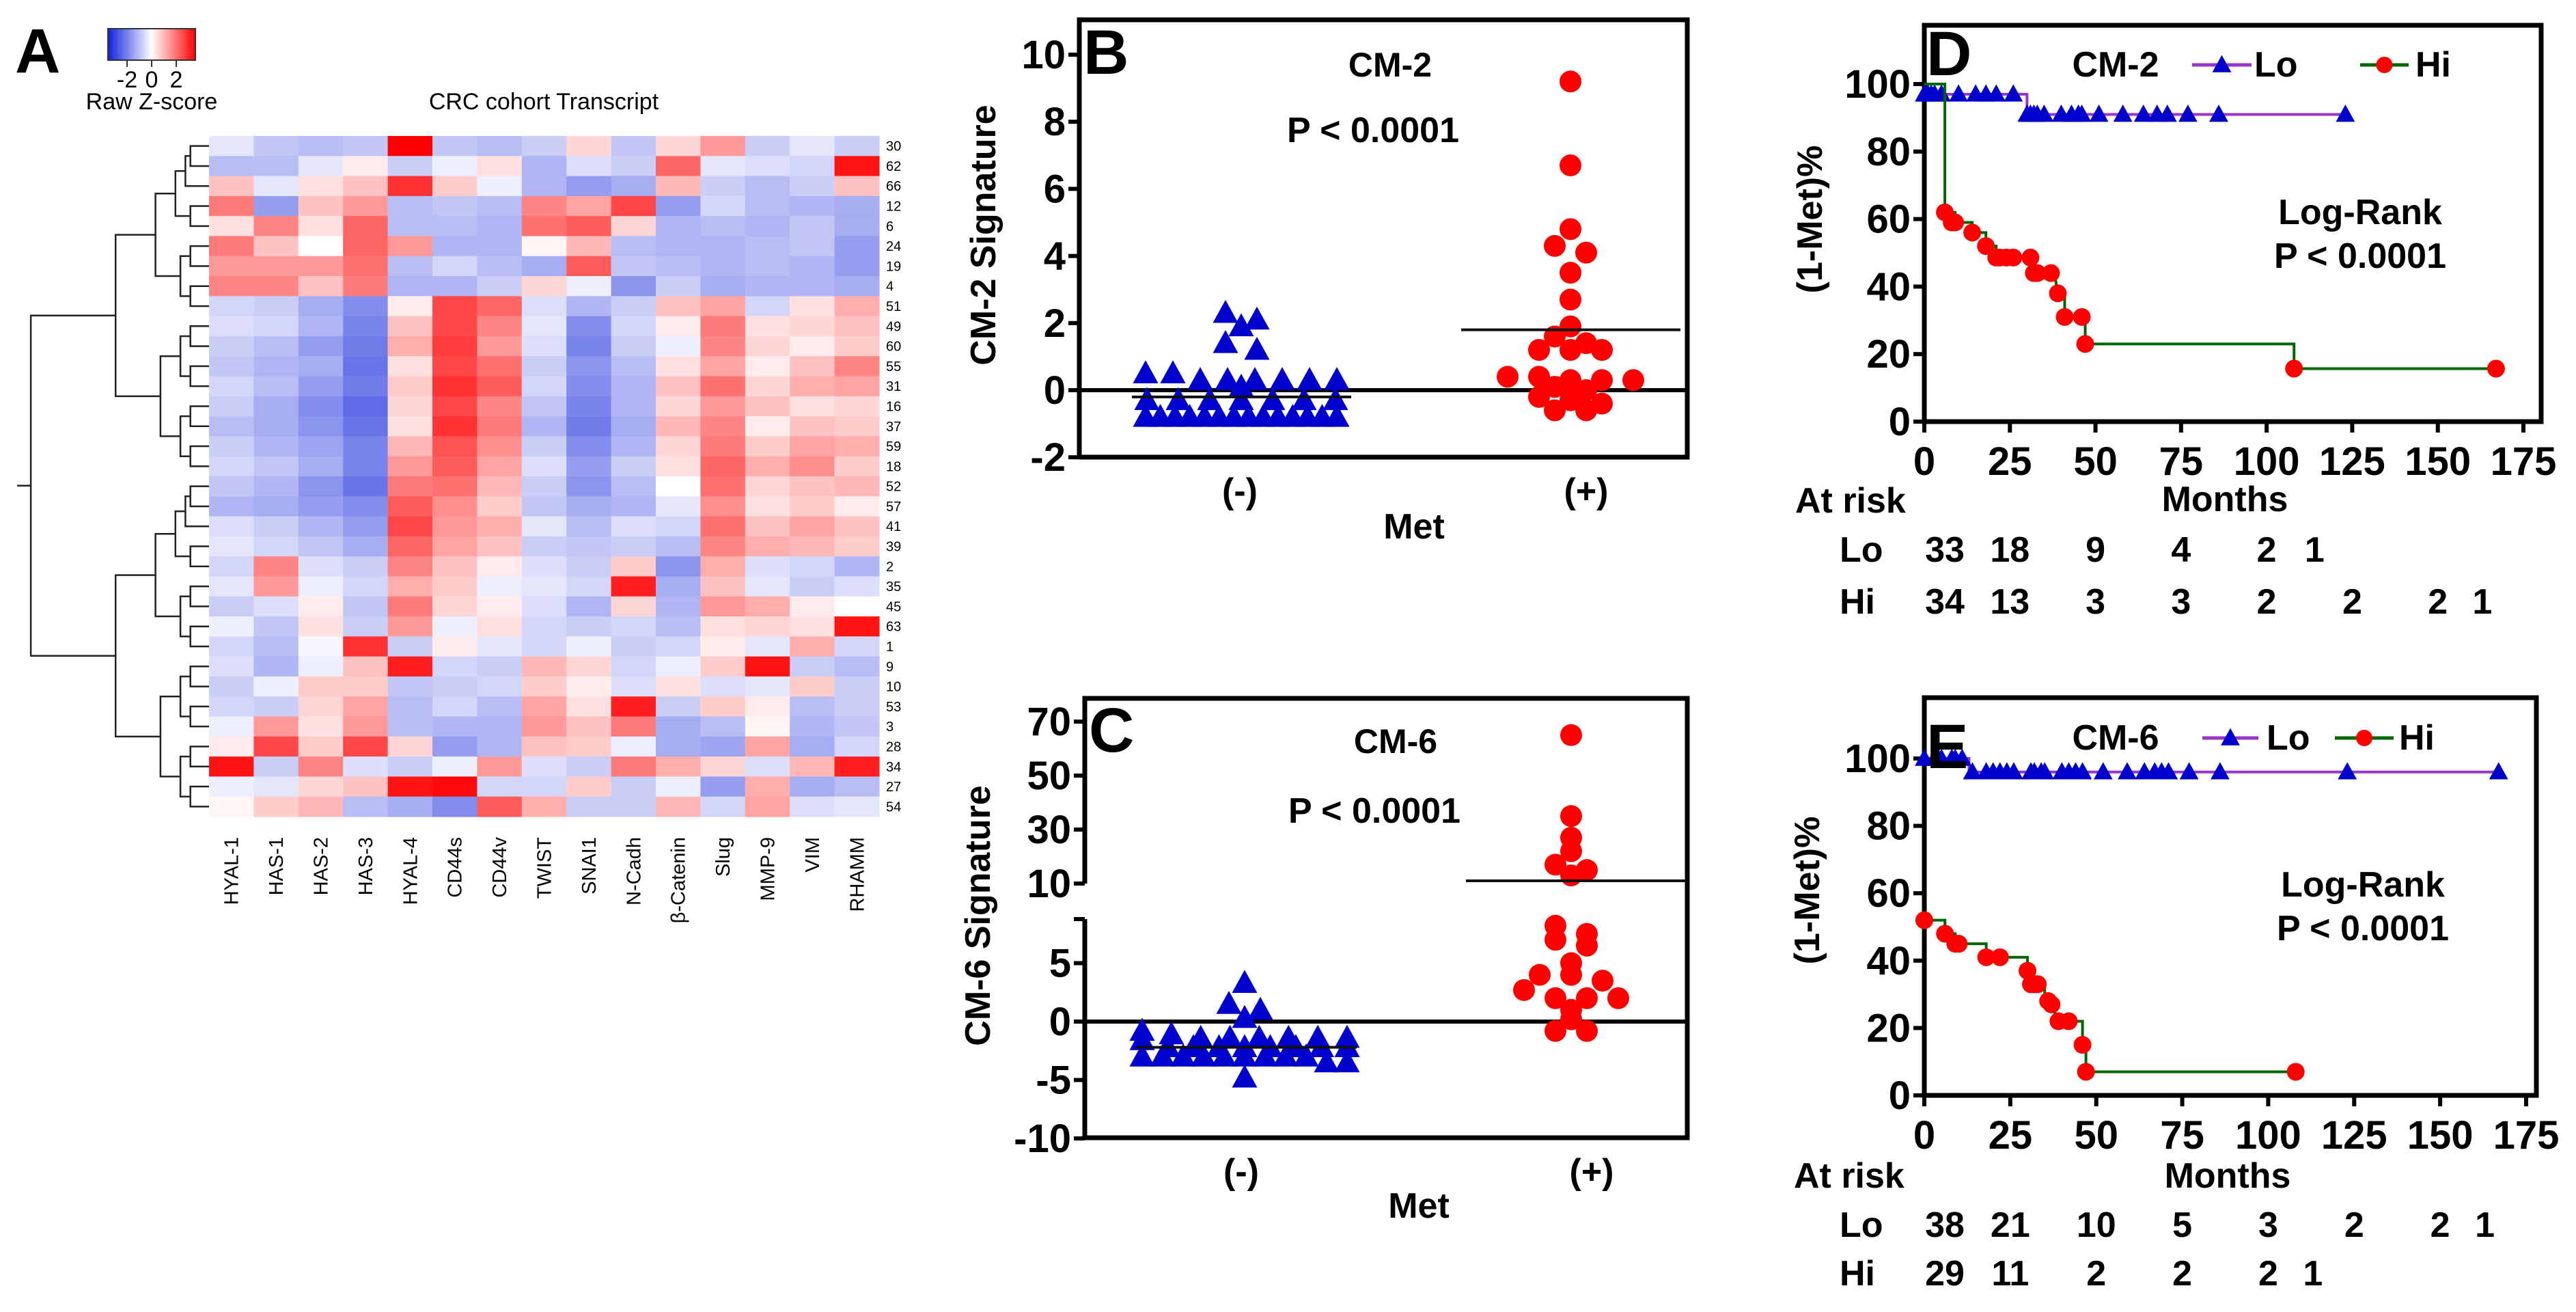  I want to click on column-label: HAS-2, so click(322, 866).